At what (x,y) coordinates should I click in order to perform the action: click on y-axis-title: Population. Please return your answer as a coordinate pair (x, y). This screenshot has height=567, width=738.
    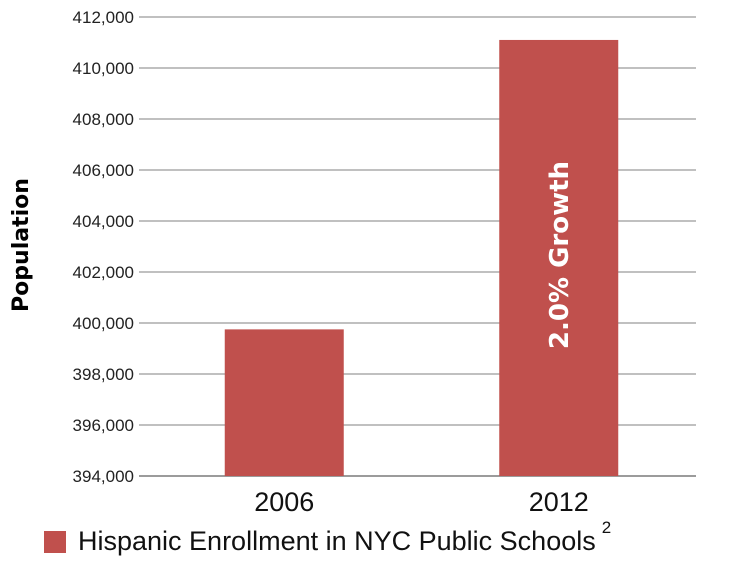
    Looking at the image, I should click on (21, 245).